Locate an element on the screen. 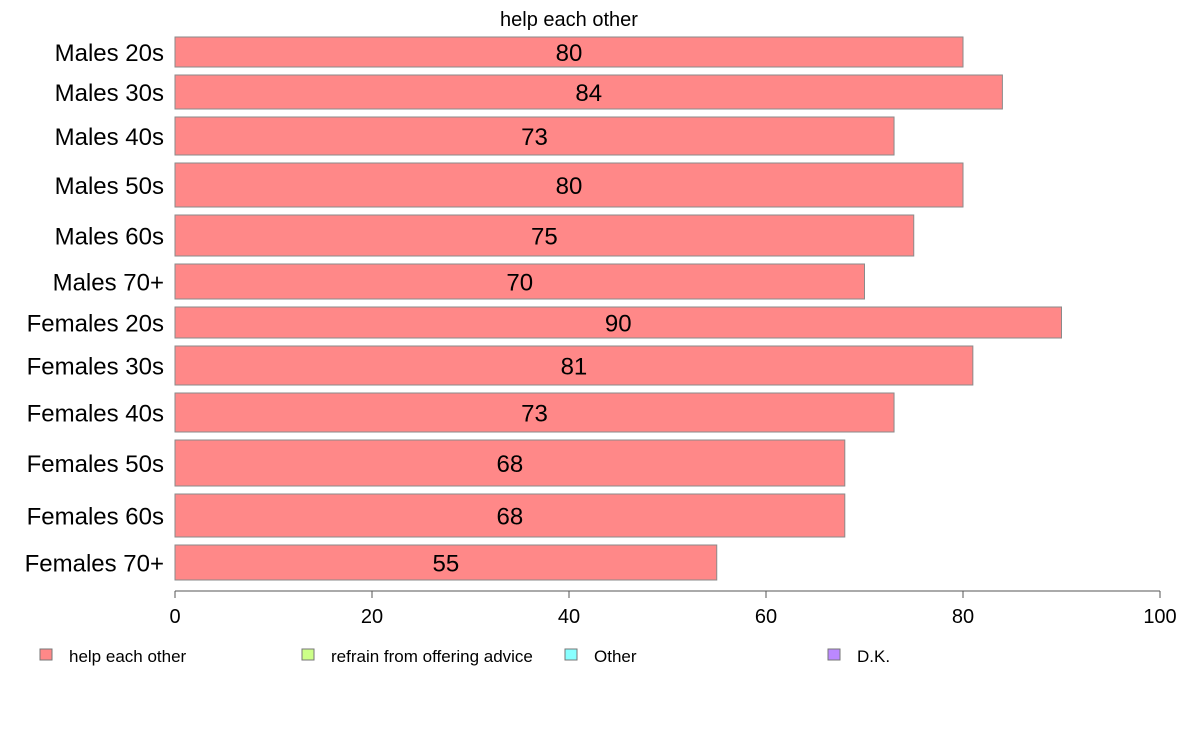 The height and width of the screenshot is (736, 1188). bar-value-label: 70 is located at coordinates (519, 283).